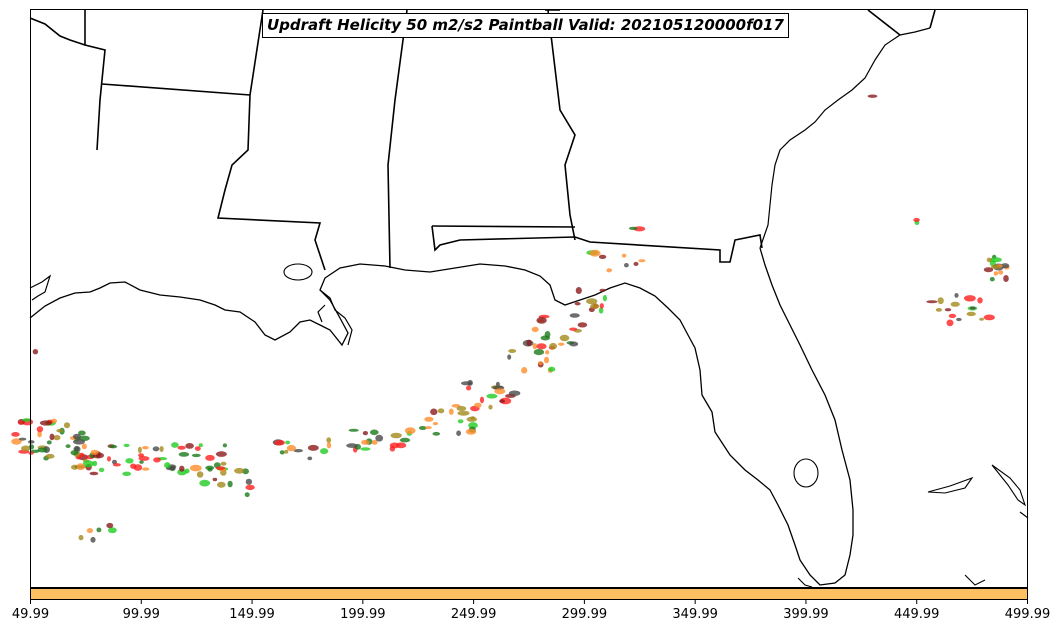 This screenshot has height=633, width=1062. What do you see at coordinates (40, 287) in the screenshot?
I see `texas-coastline` at bounding box center [40, 287].